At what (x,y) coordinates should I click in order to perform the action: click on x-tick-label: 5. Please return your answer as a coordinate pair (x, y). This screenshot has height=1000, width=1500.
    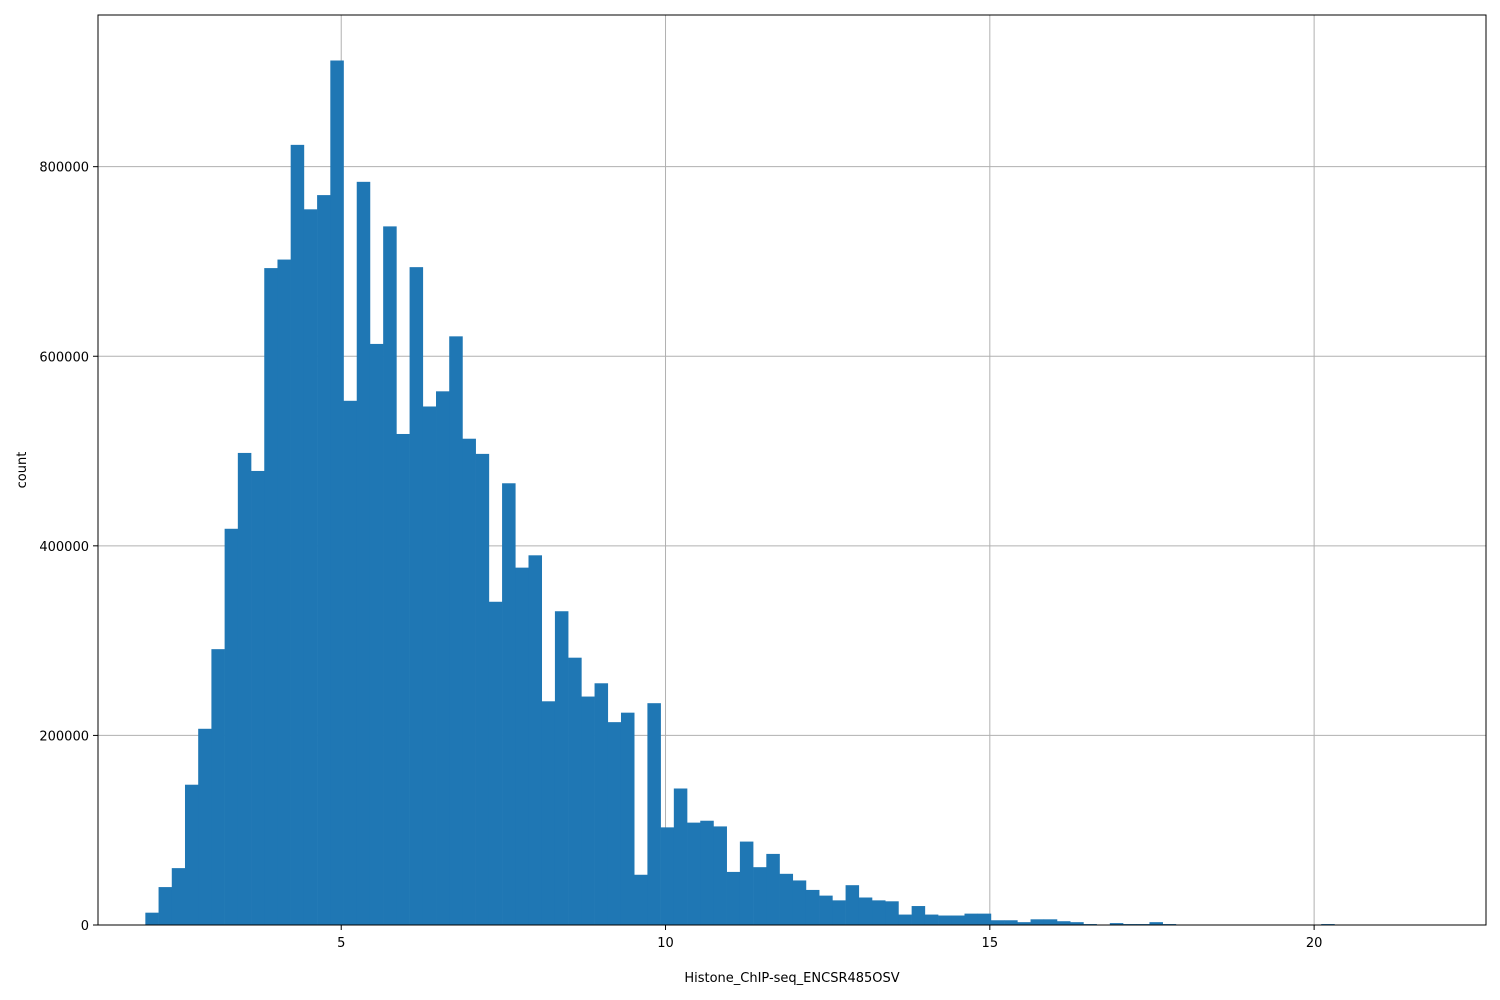
    Looking at the image, I should click on (341, 943).